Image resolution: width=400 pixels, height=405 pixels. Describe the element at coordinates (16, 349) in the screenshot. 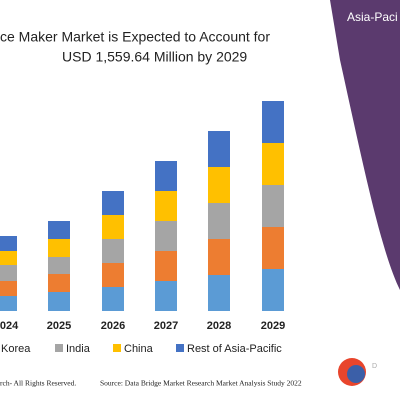

I see `legend-label: Korea` at that location.